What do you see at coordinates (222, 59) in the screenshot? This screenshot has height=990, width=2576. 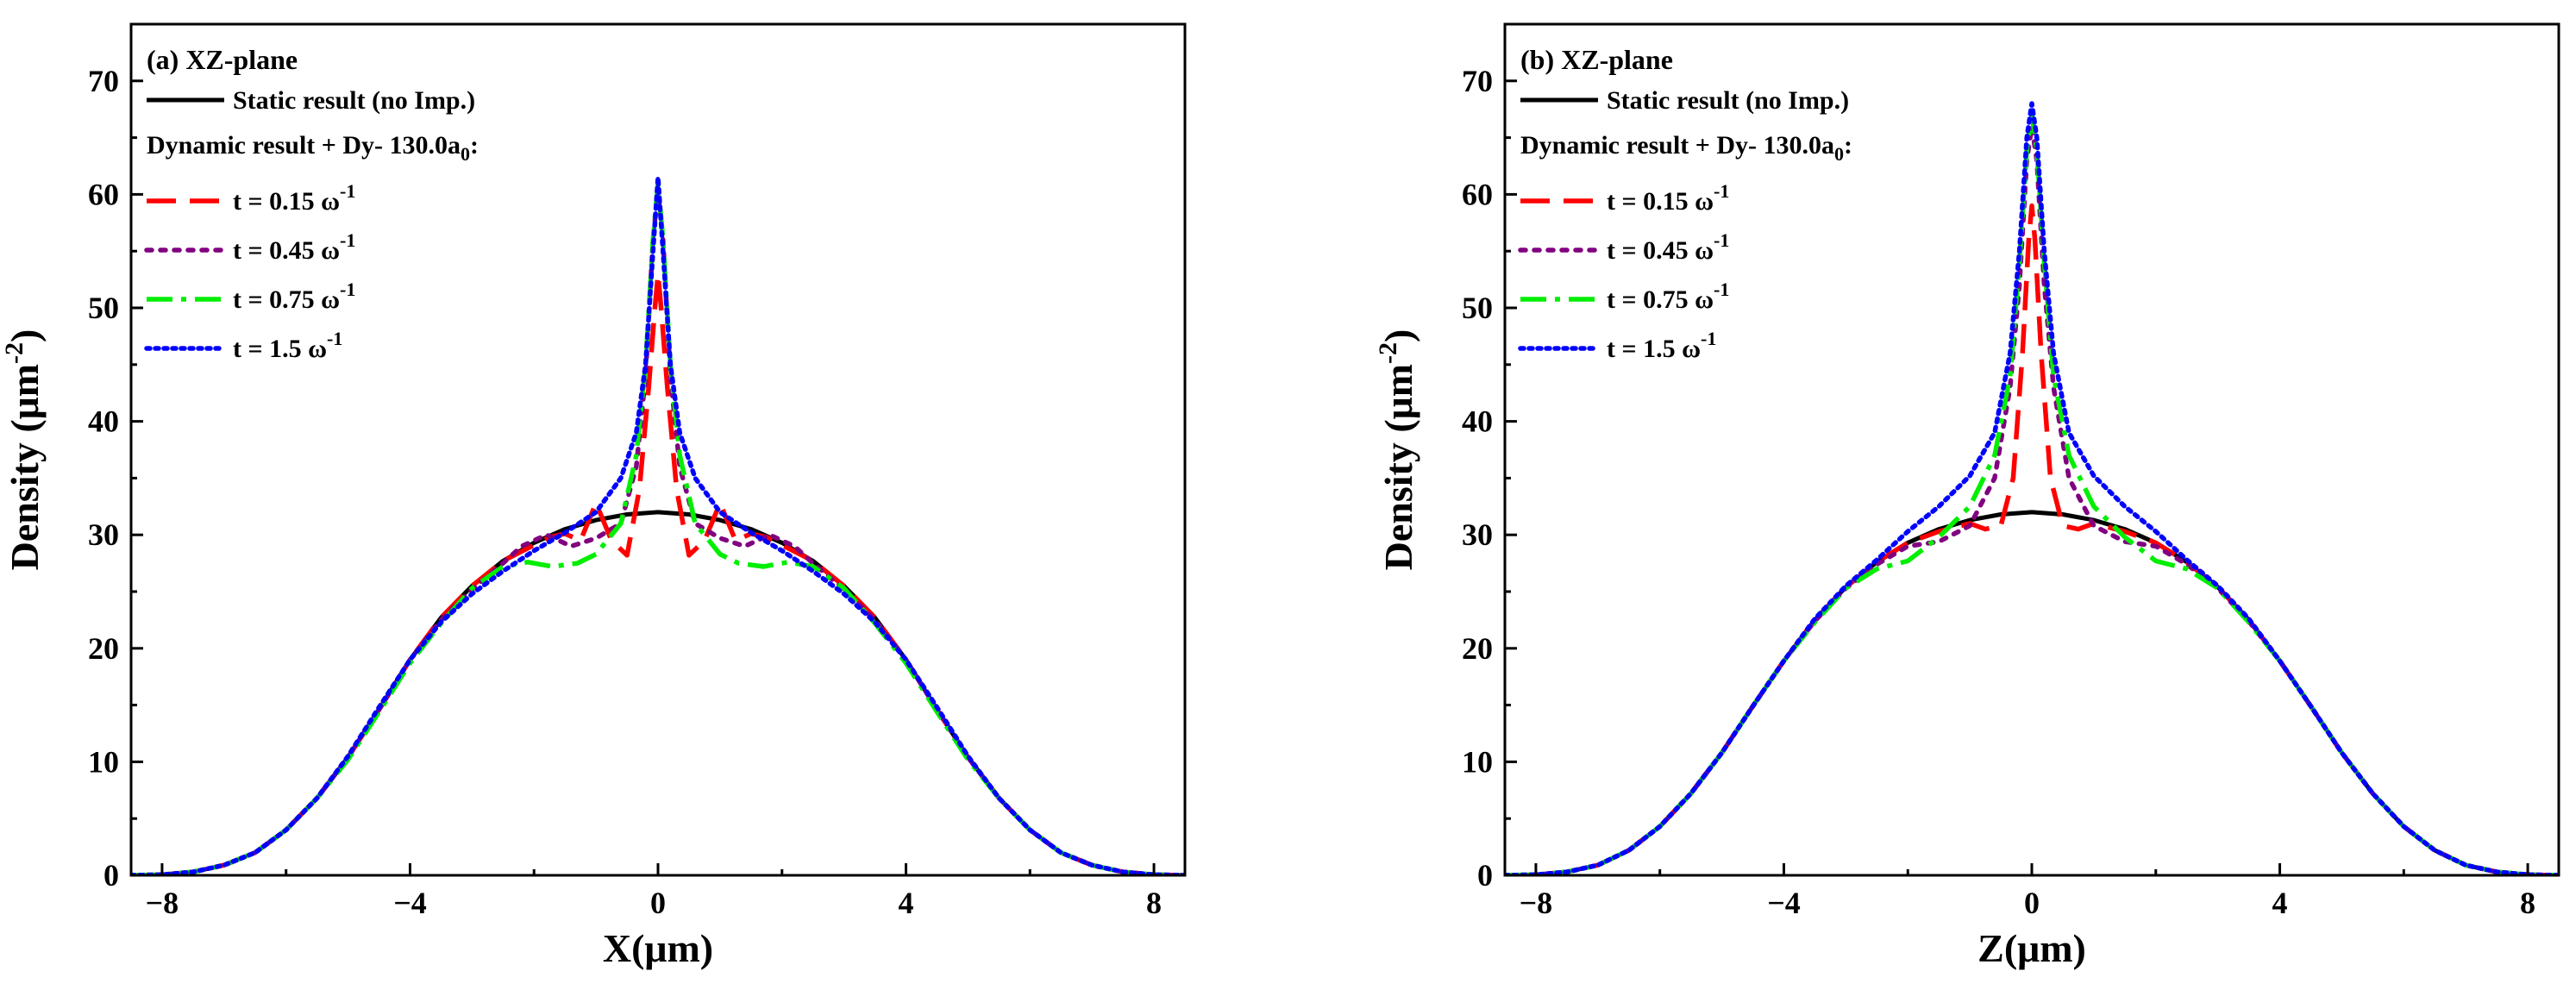 I see `panel-title: (a) XZ-plane` at bounding box center [222, 59].